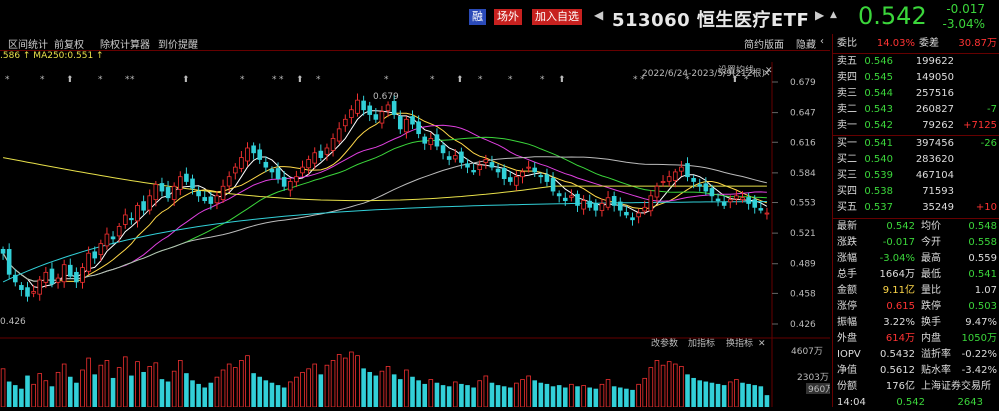  What do you see at coordinates (125, 45) in the screenshot?
I see `ex-rights-calc-button: 除权计算器` at bounding box center [125, 45].